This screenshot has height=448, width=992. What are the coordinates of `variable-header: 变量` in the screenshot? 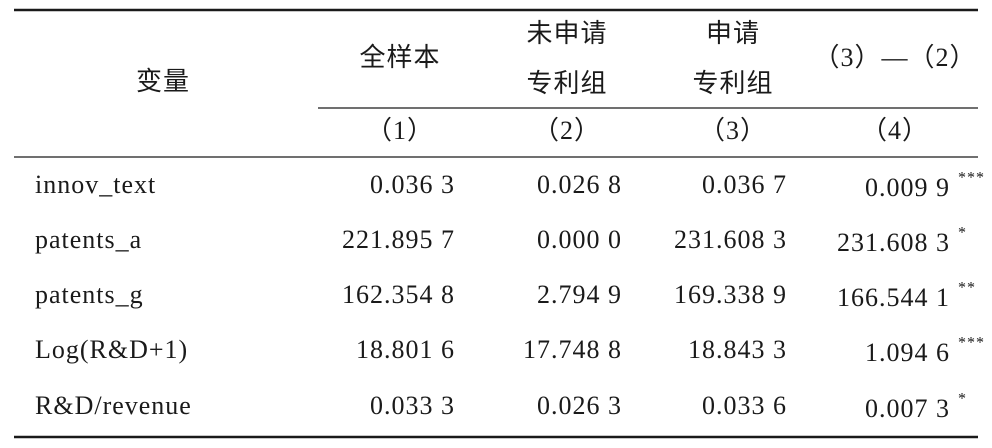 It's located at (163, 81).